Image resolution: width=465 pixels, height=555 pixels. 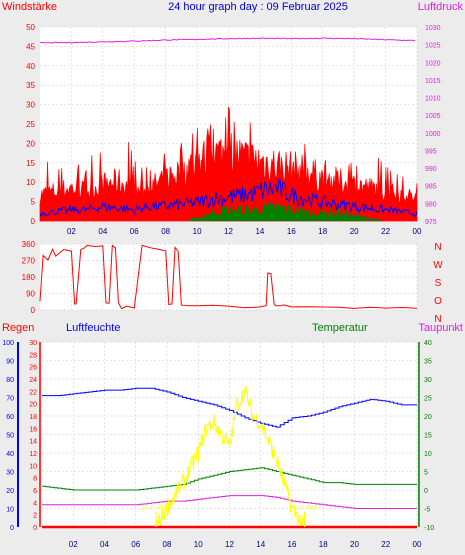 What do you see at coordinates (35, 491) in the screenshot?
I see `rain-tick-label: 6` at bounding box center [35, 491].